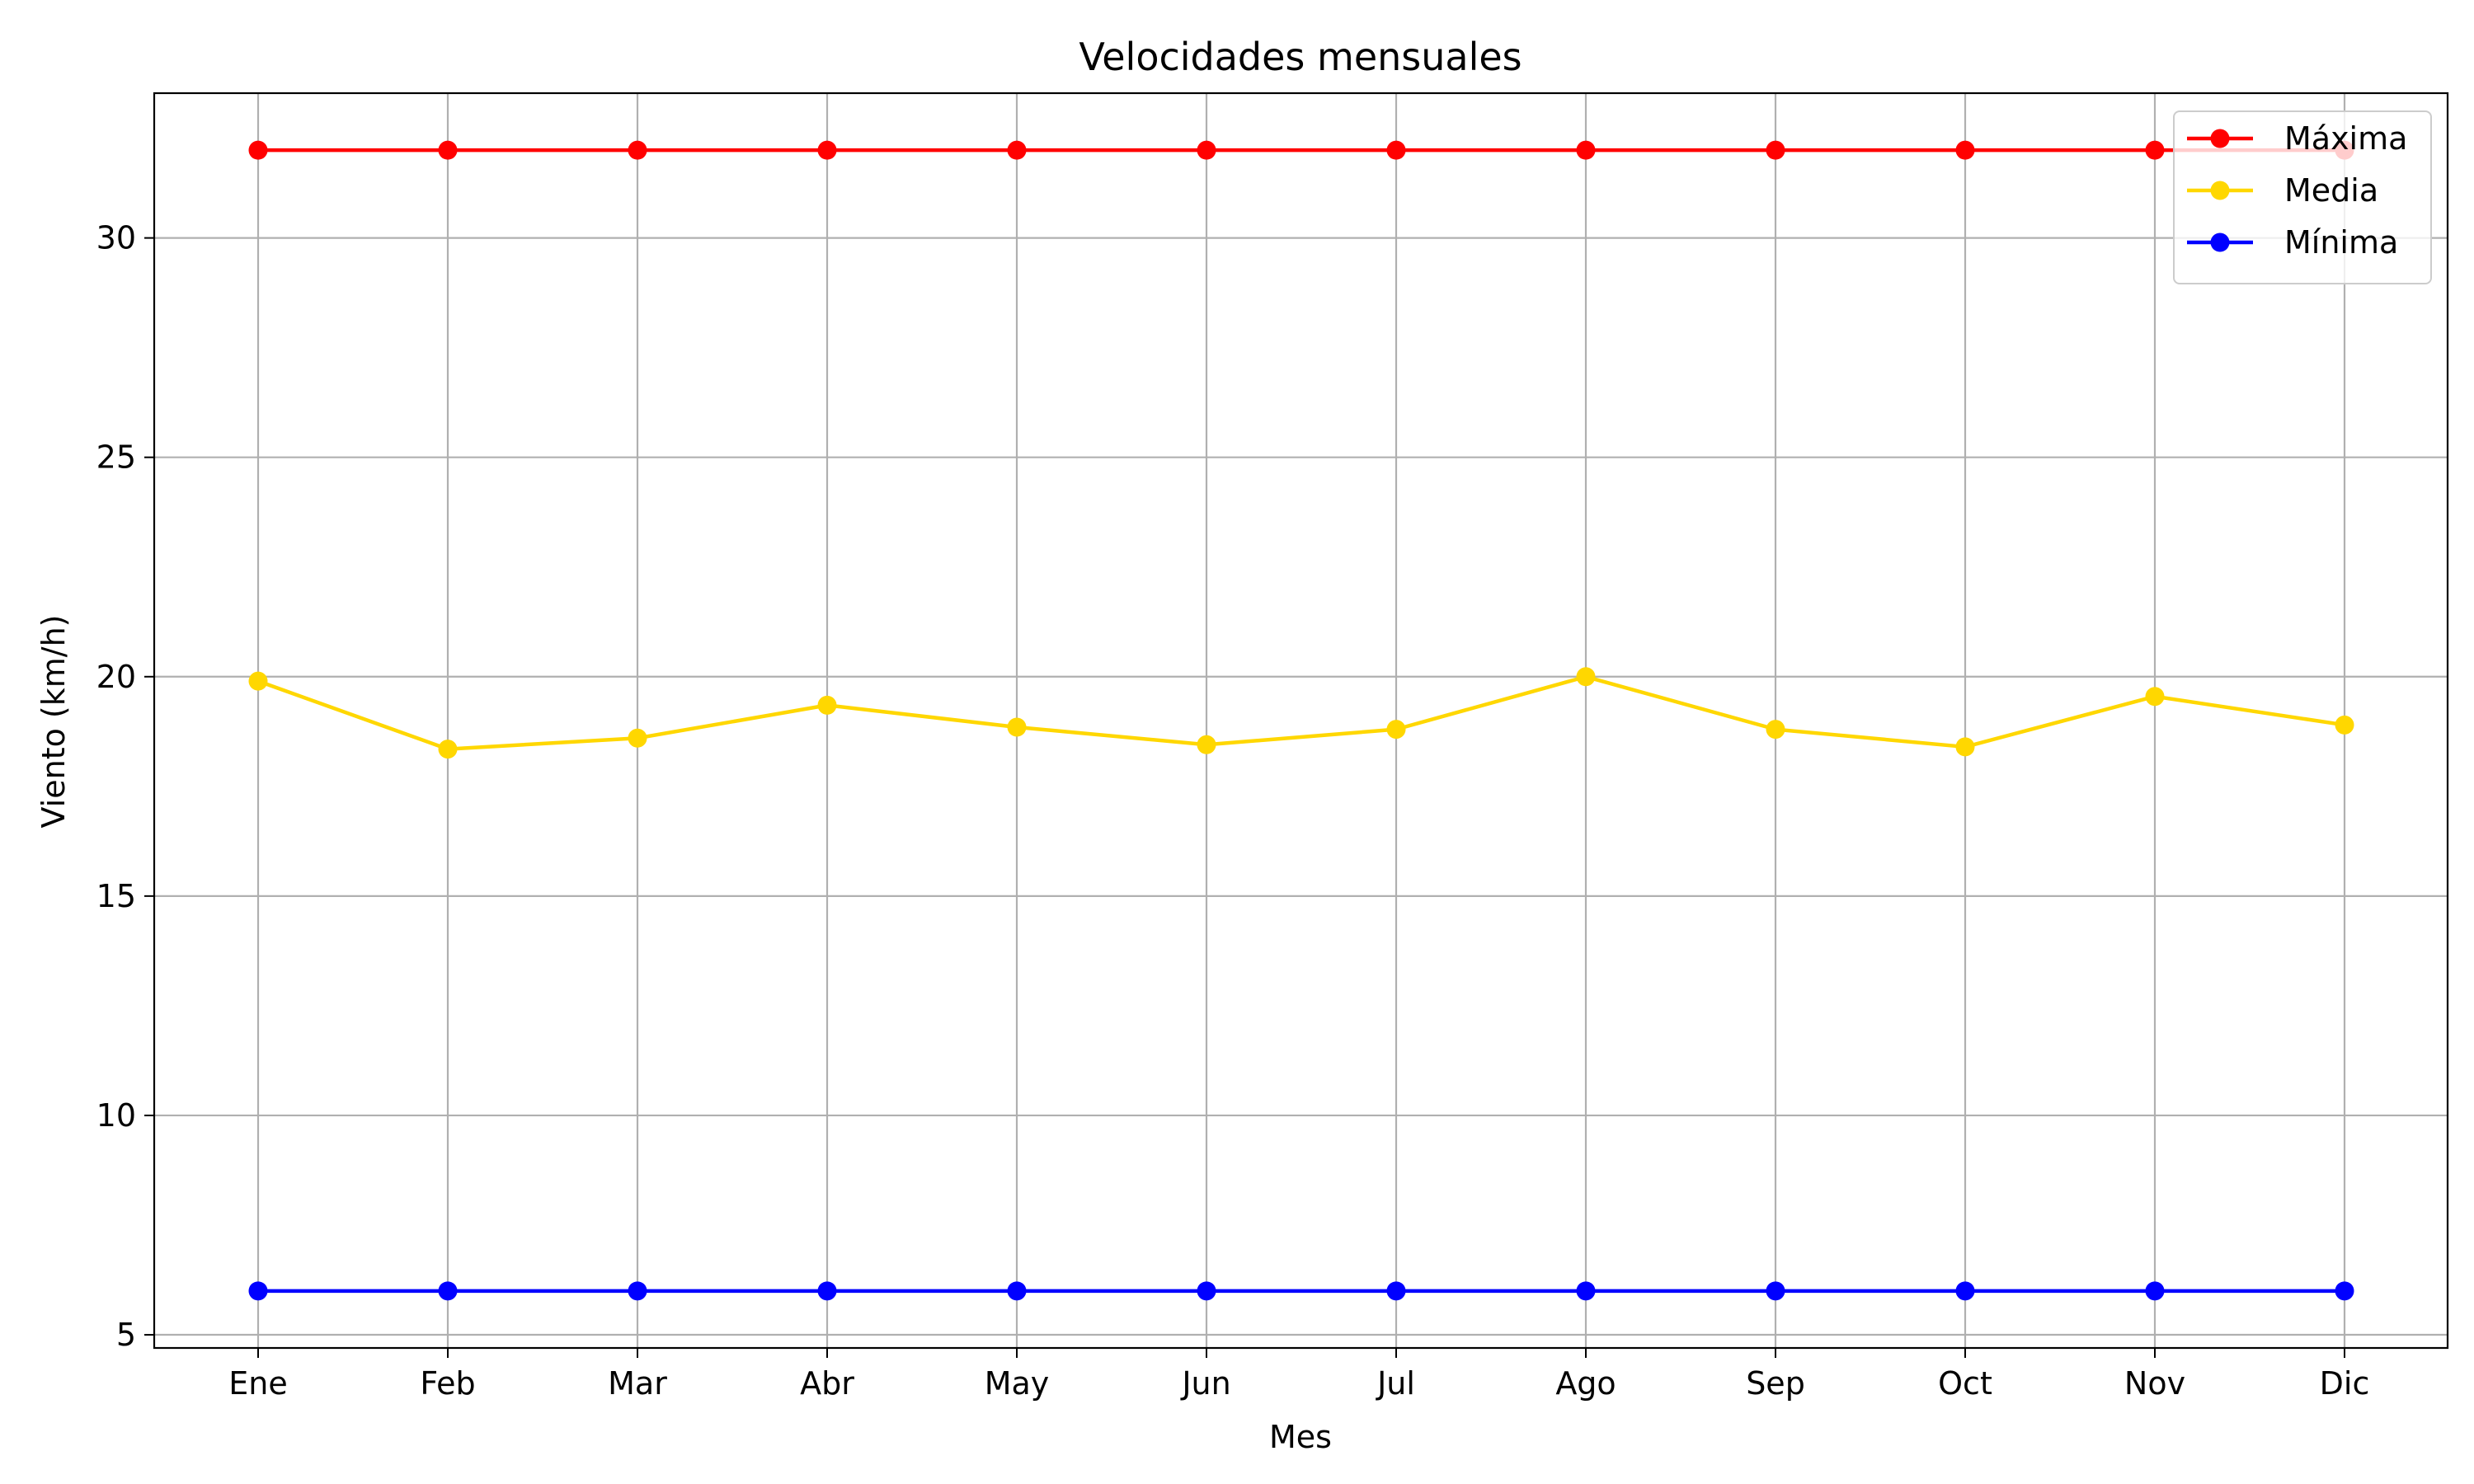 This screenshot has width=2474, height=1484. I want to click on legend-marker-maxima, so click(2220, 138).